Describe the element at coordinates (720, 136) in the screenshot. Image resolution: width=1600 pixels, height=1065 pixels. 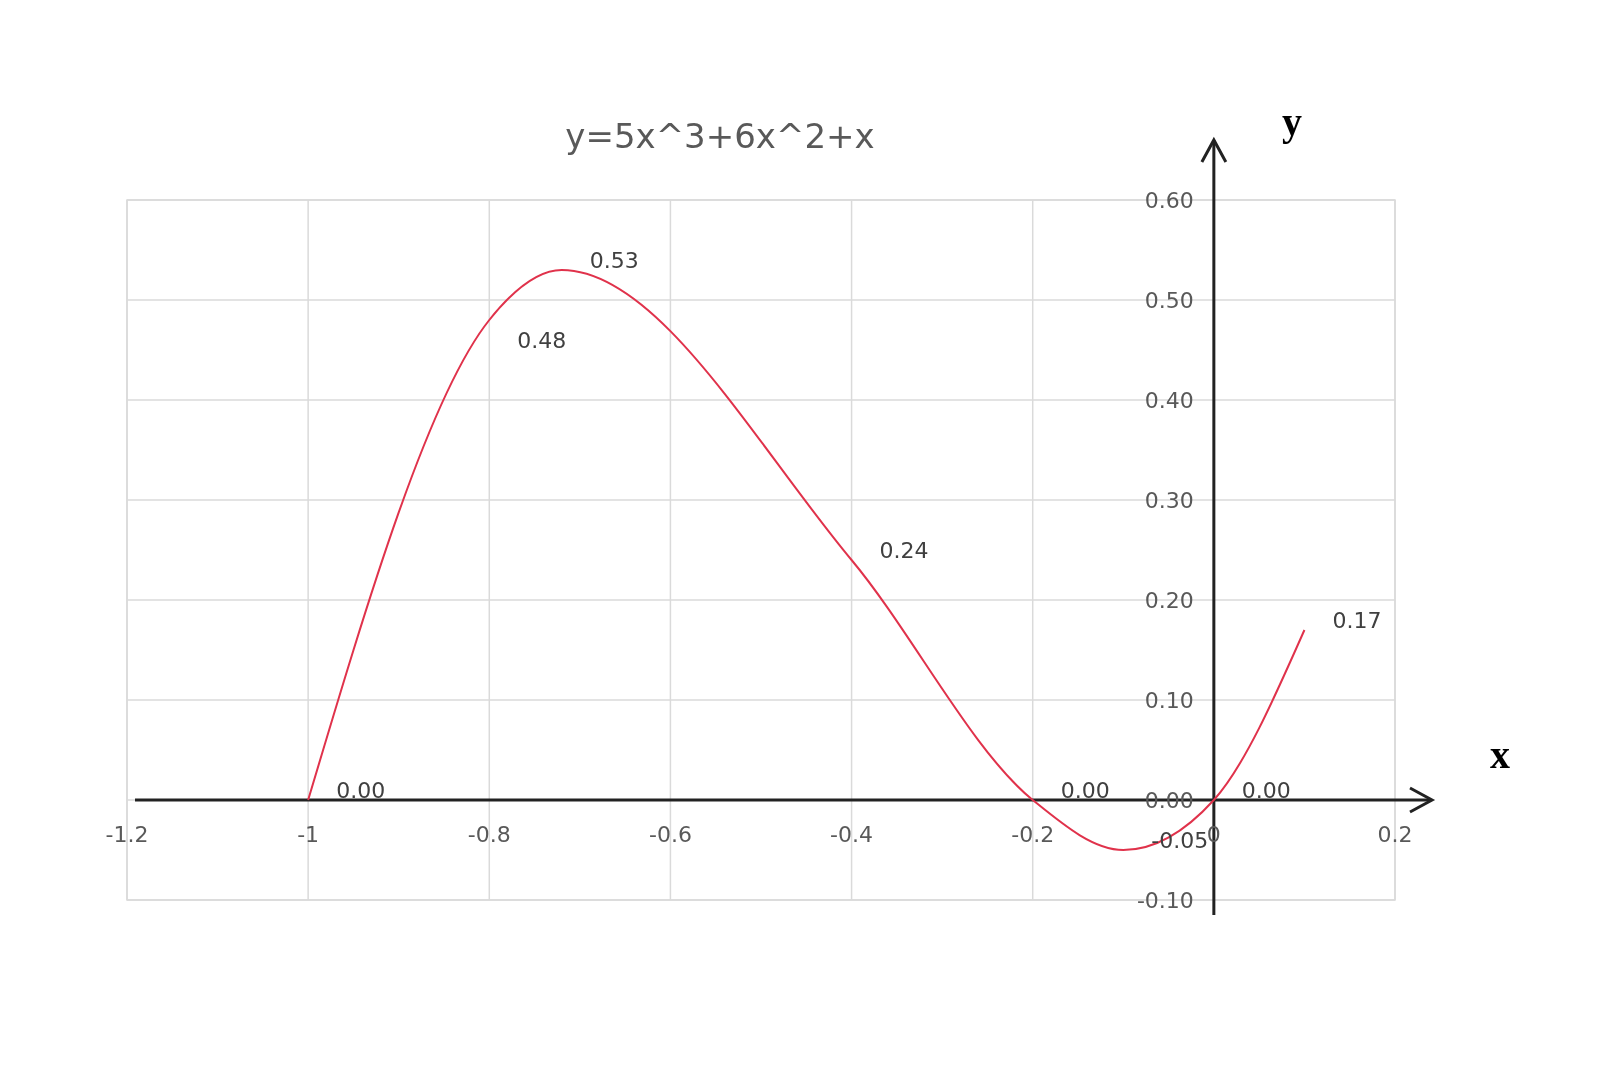
I see `chart-title: y=5x^3+6x^2+x` at that location.